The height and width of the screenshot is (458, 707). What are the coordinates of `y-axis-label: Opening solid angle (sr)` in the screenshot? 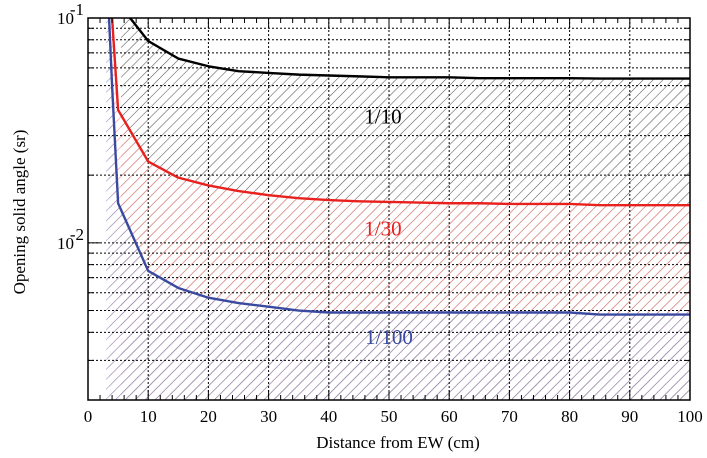 It's located at (19, 212).